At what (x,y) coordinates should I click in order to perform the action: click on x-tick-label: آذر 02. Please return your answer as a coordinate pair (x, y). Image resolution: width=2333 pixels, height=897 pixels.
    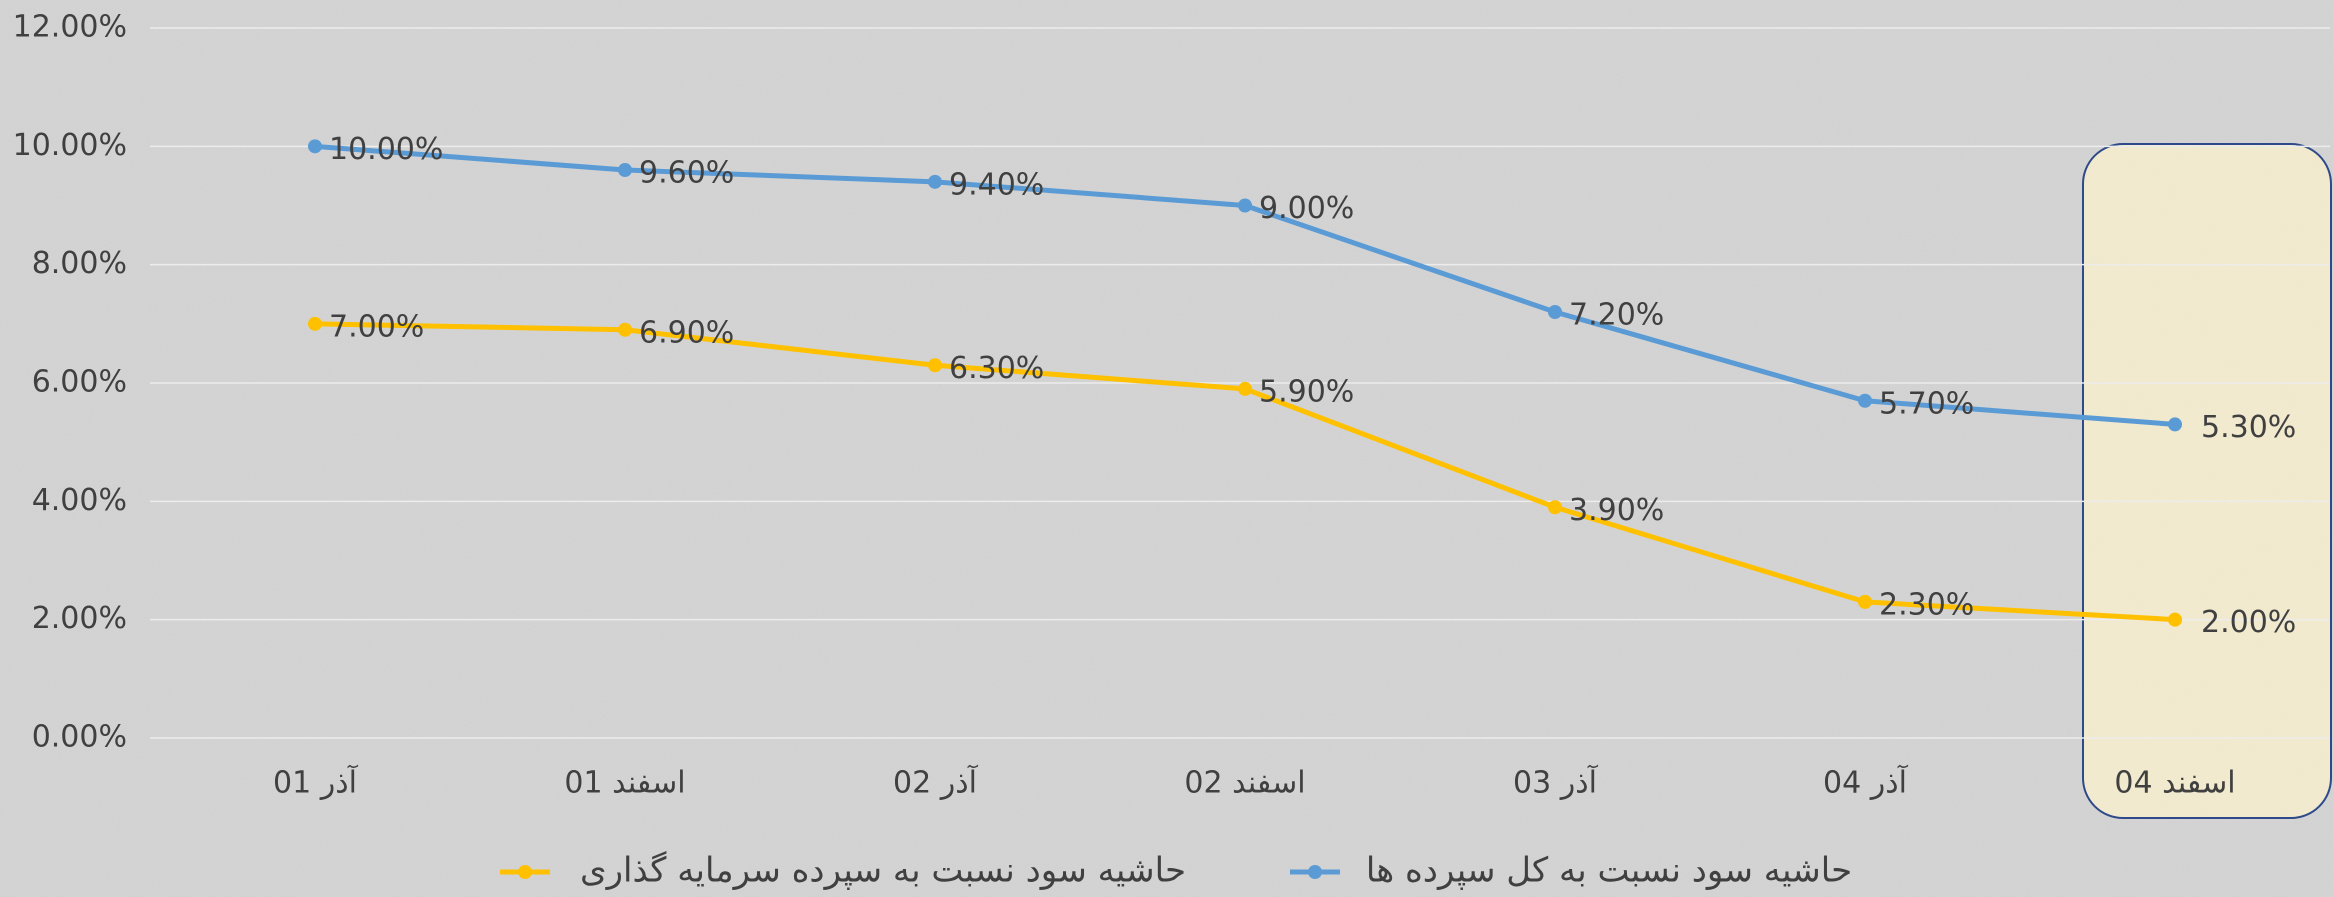
    Looking at the image, I should click on (936, 783).